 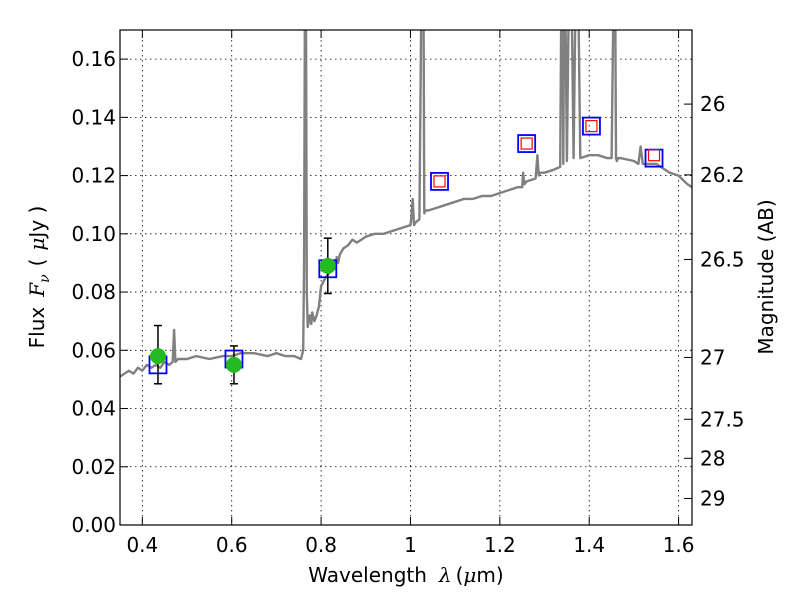 What do you see at coordinates (722, 301) in the screenshot?
I see `right-tick-labels: 26 26.2 26.5 27 27.5 28 29` at bounding box center [722, 301].